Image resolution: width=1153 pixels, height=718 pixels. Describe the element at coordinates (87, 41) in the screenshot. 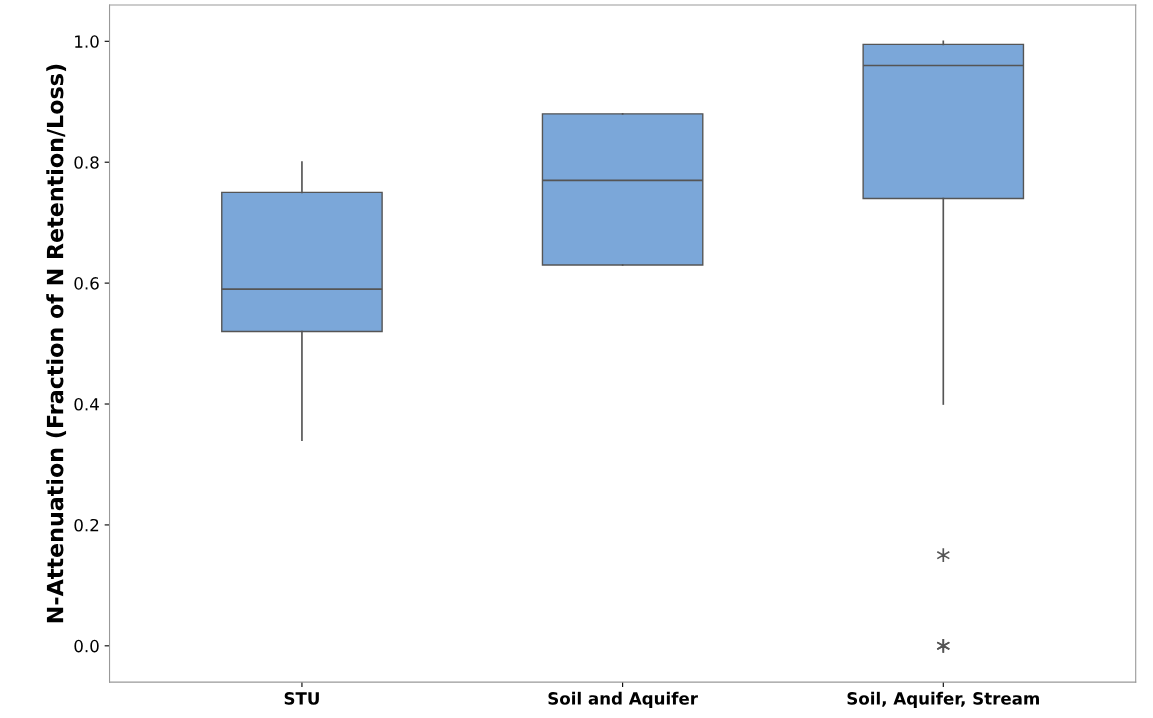

I see `y-tick-label: 1.0` at that location.